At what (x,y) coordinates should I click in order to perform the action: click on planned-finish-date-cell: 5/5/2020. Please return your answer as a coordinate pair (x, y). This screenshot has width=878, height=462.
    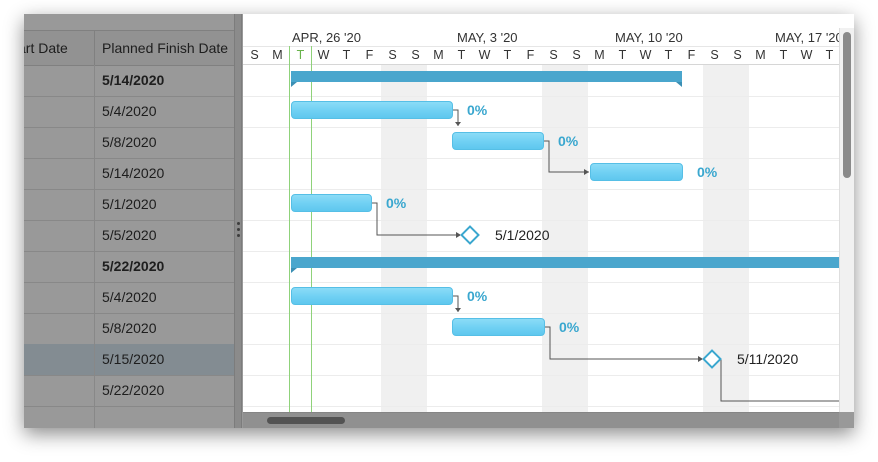
    Looking at the image, I should click on (129, 235).